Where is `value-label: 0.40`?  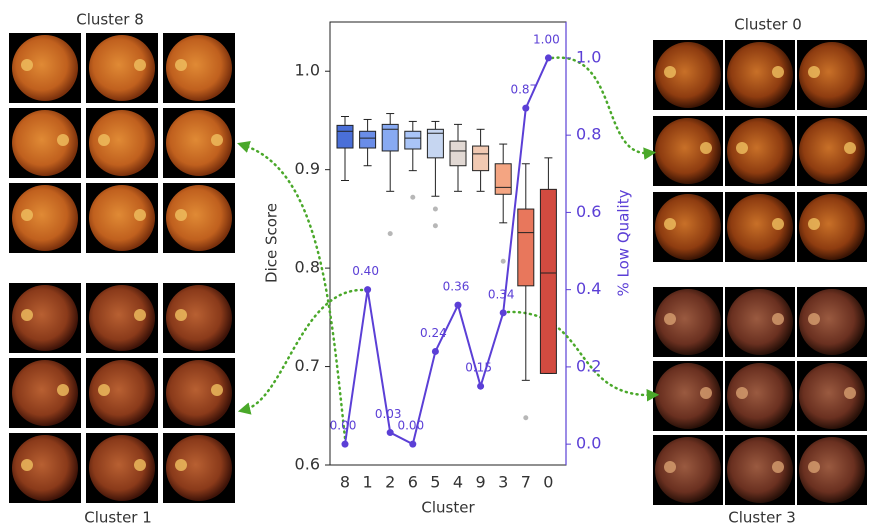
value-label: 0.40 is located at coordinates (365, 271).